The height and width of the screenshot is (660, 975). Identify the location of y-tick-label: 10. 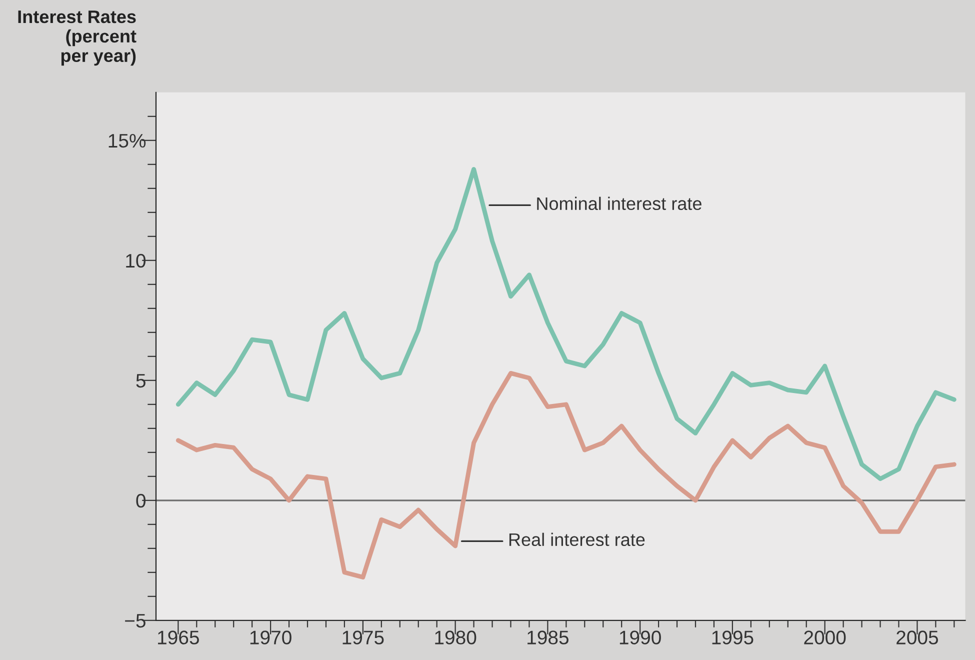
(136, 261).